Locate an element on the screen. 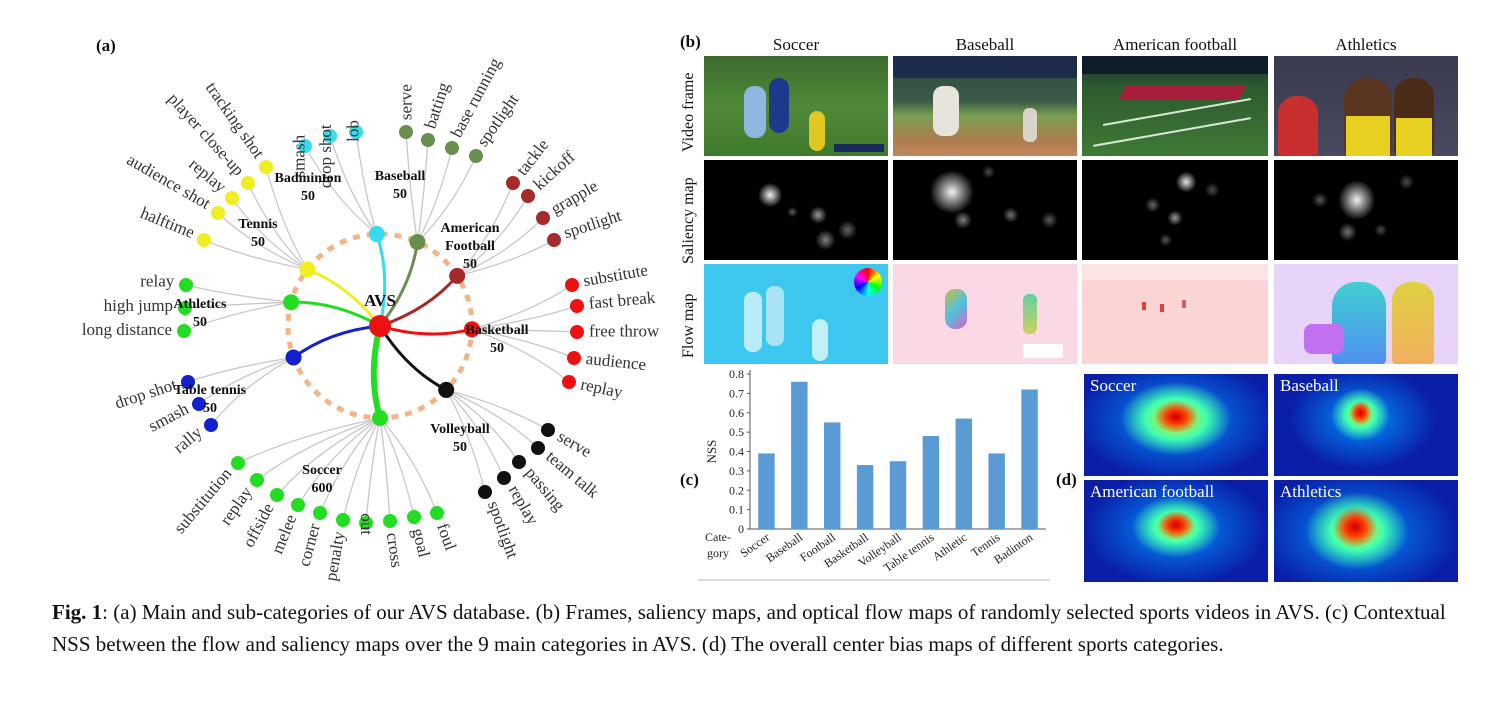 The image size is (1495, 701). bar-badinton is located at coordinates (1029, 459).